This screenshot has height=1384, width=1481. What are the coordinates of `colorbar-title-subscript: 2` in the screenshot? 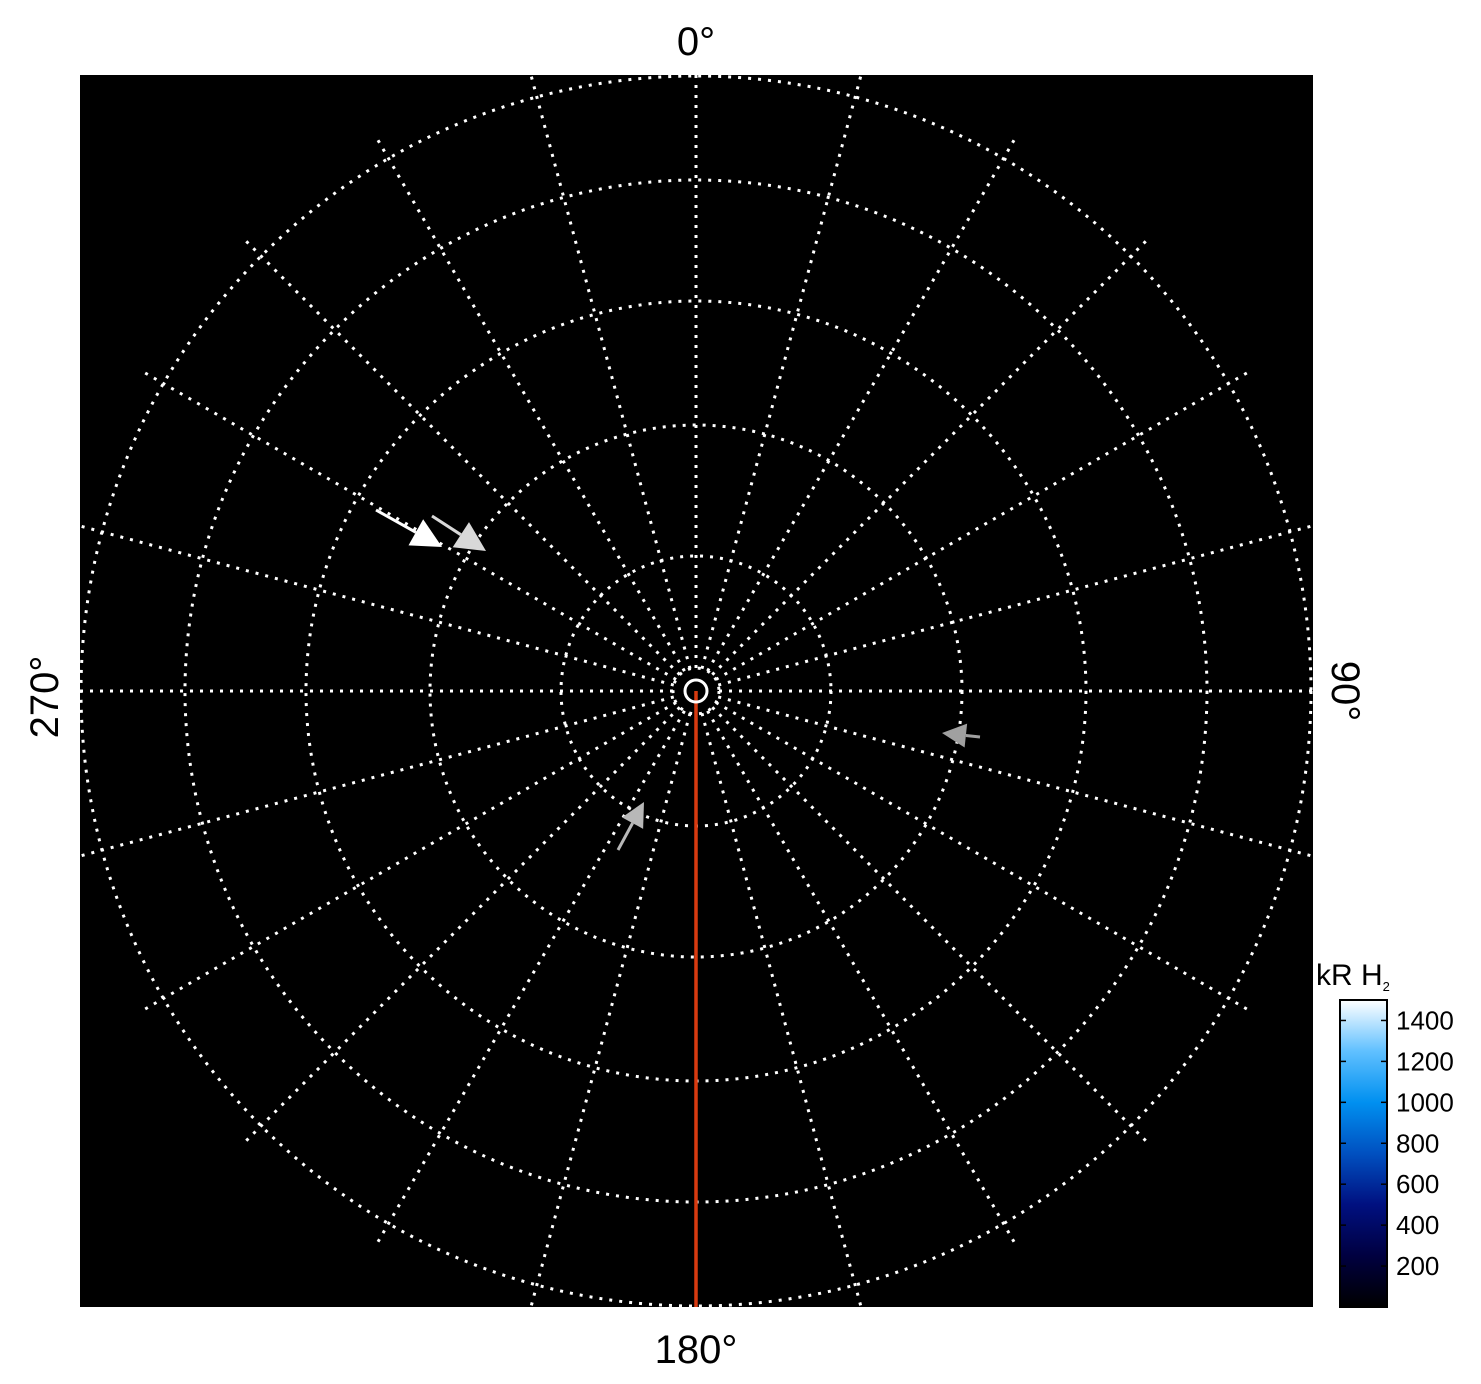 It's located at (1386, 986).